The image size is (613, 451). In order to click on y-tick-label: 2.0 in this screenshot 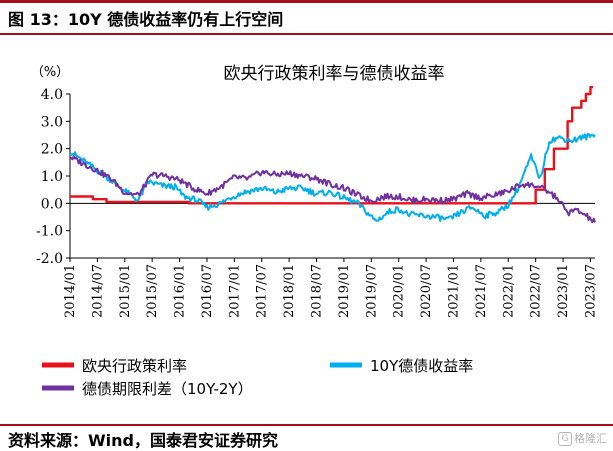, I will do `click(52, 150)`.